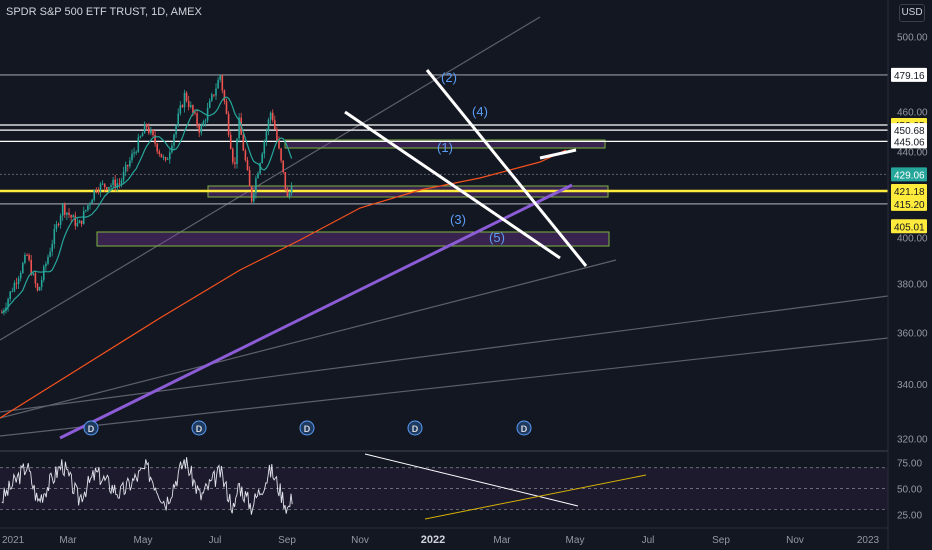  What do you see at coordinates (912, 13) in the screenshot?
I see `currency-button: USD` at bounding box center [912, 13].